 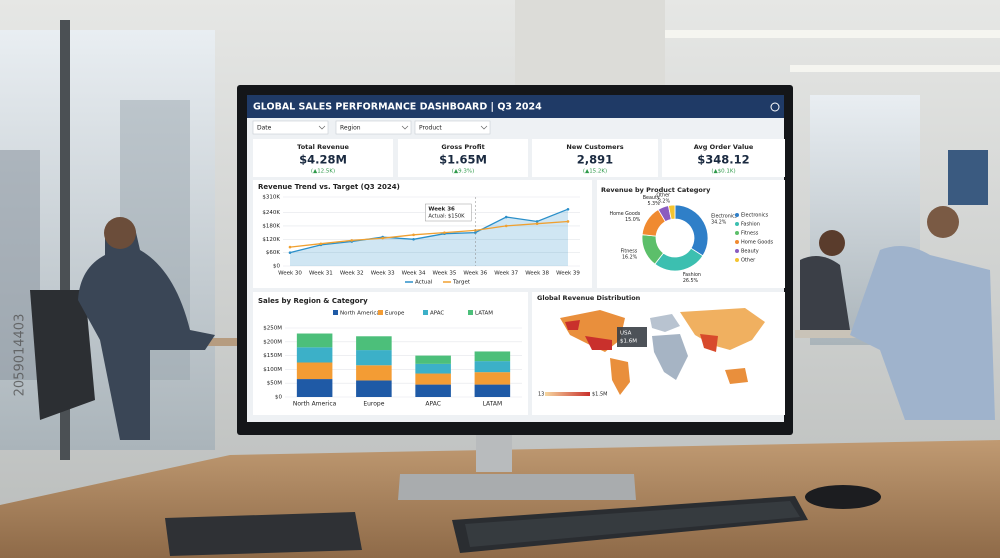 I want to click on x-tick-label: Week 30, so click(x=290, y=274).